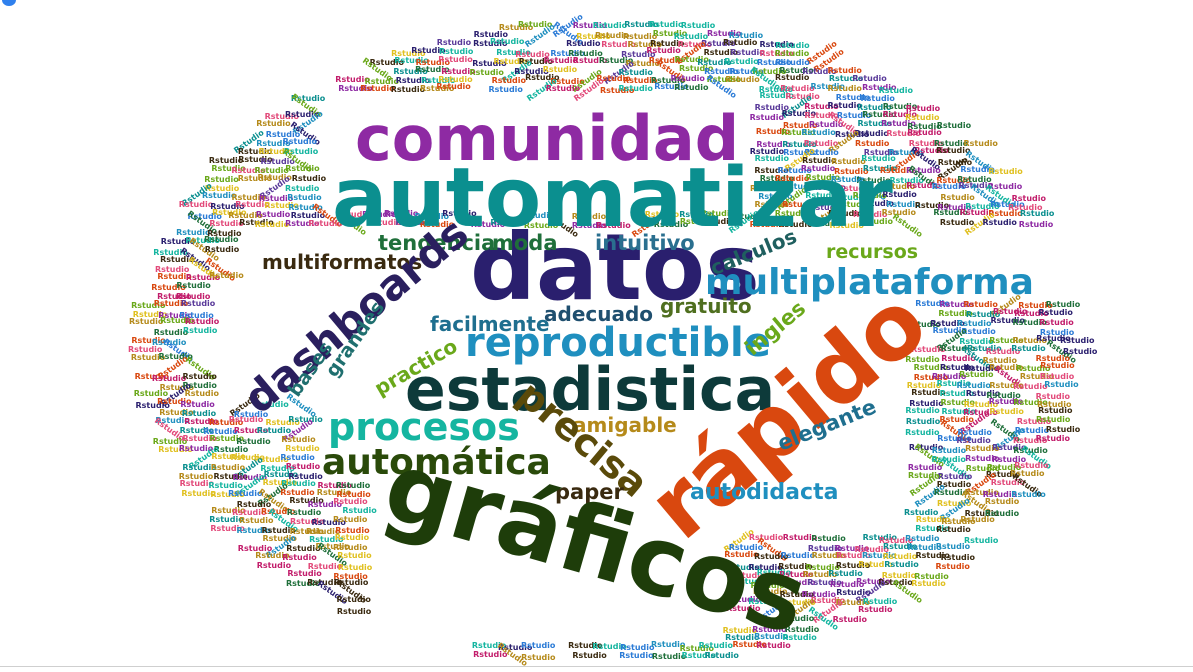 Image resolution: width=1193 pixels, height=672 pixels. Describe the element at coordinates (342, 262) in the screenshot. I see `word-multiformatos: multiformatos` at that location.